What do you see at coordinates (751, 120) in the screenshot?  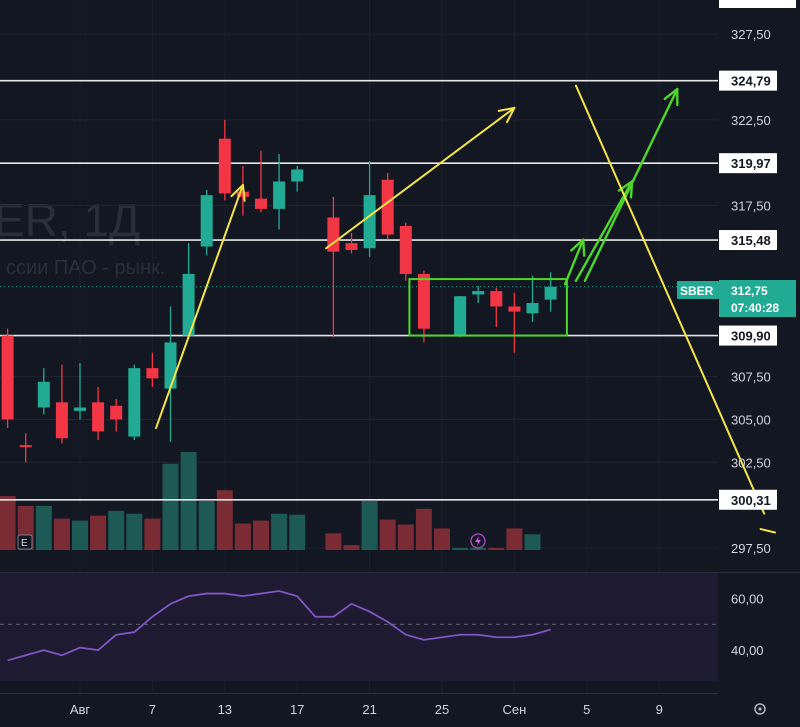 I see `price-tick-1: 322,50` at bounding box center [751, 120].